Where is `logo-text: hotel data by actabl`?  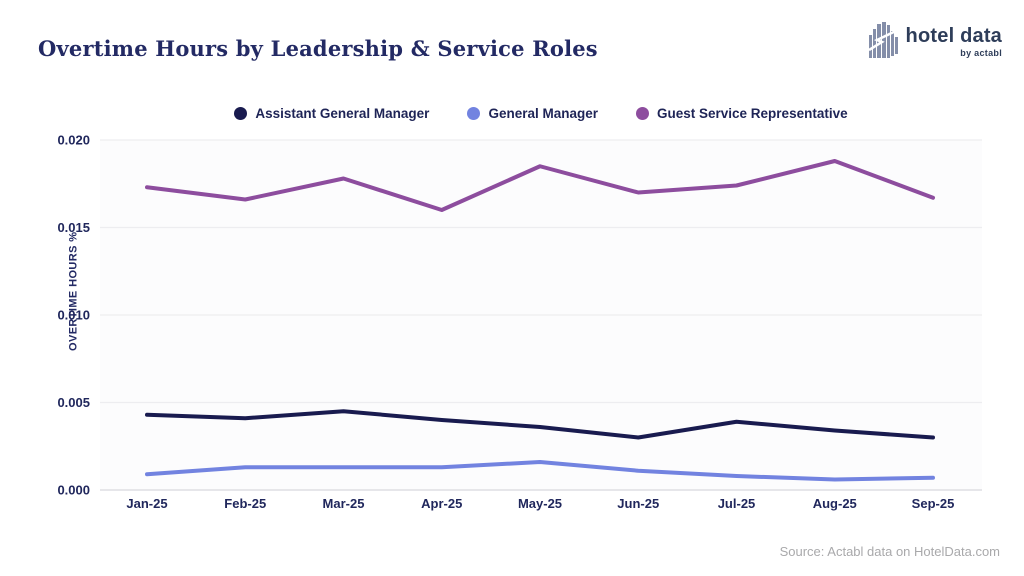
logo-text: hotel data by actabl is located at coordinates (954, 41).